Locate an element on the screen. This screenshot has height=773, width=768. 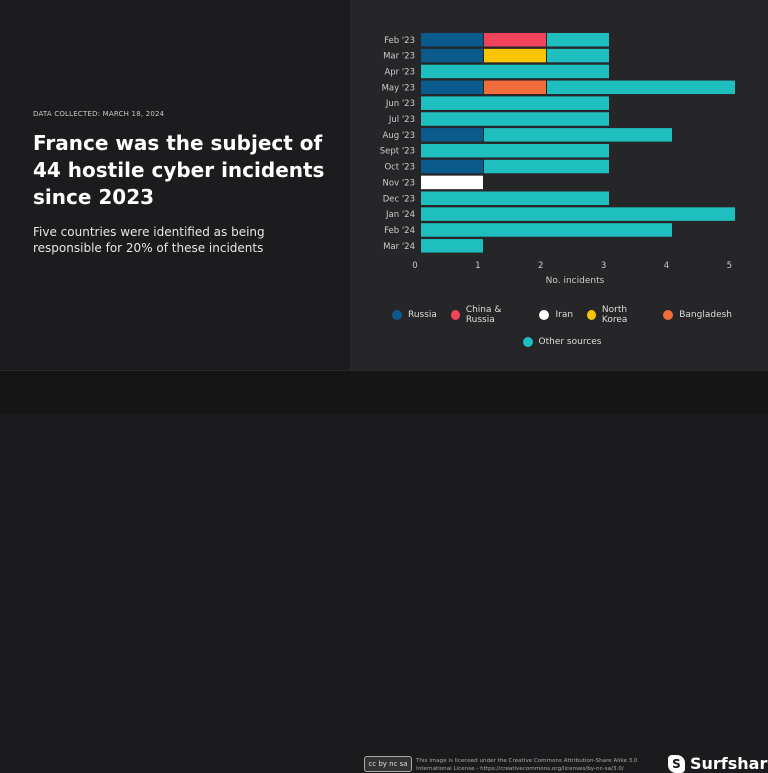
legend-item: Russia is located at coordinates (414, 315).